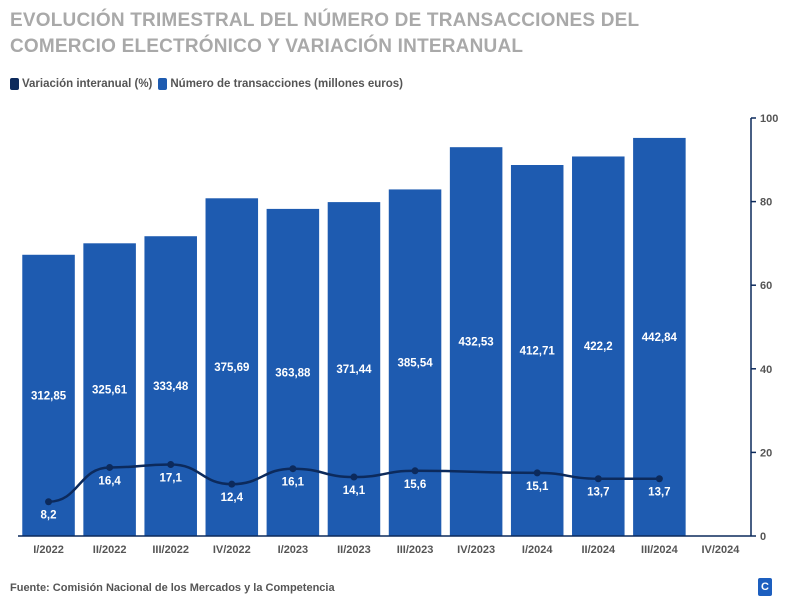 Image resolution: width=794 pixels, height=610 pixels. Describe the element at coordinates (769, 119) in the screenshot. I see `y-tick-label-5: 100` at that location.